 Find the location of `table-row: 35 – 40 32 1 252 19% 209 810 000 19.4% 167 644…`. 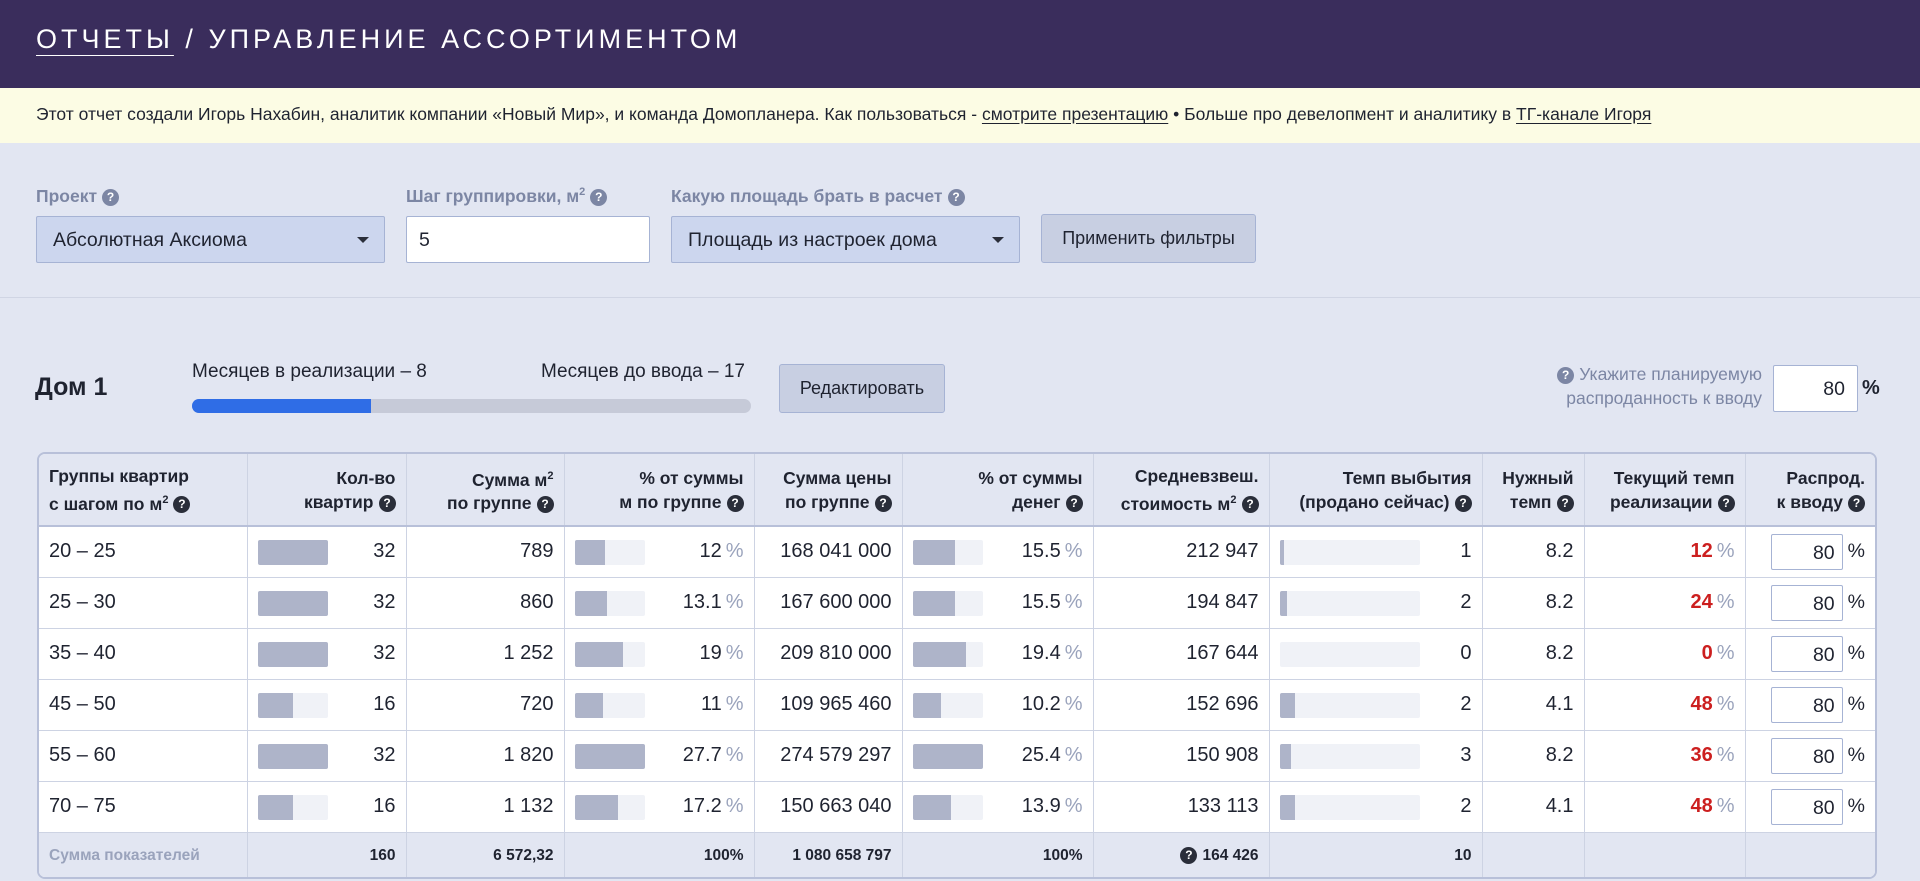

table-row: 35 – 40 32 1 252 19% 209 810 000 19.4% 167 644… is located at coordinates (957, 654).